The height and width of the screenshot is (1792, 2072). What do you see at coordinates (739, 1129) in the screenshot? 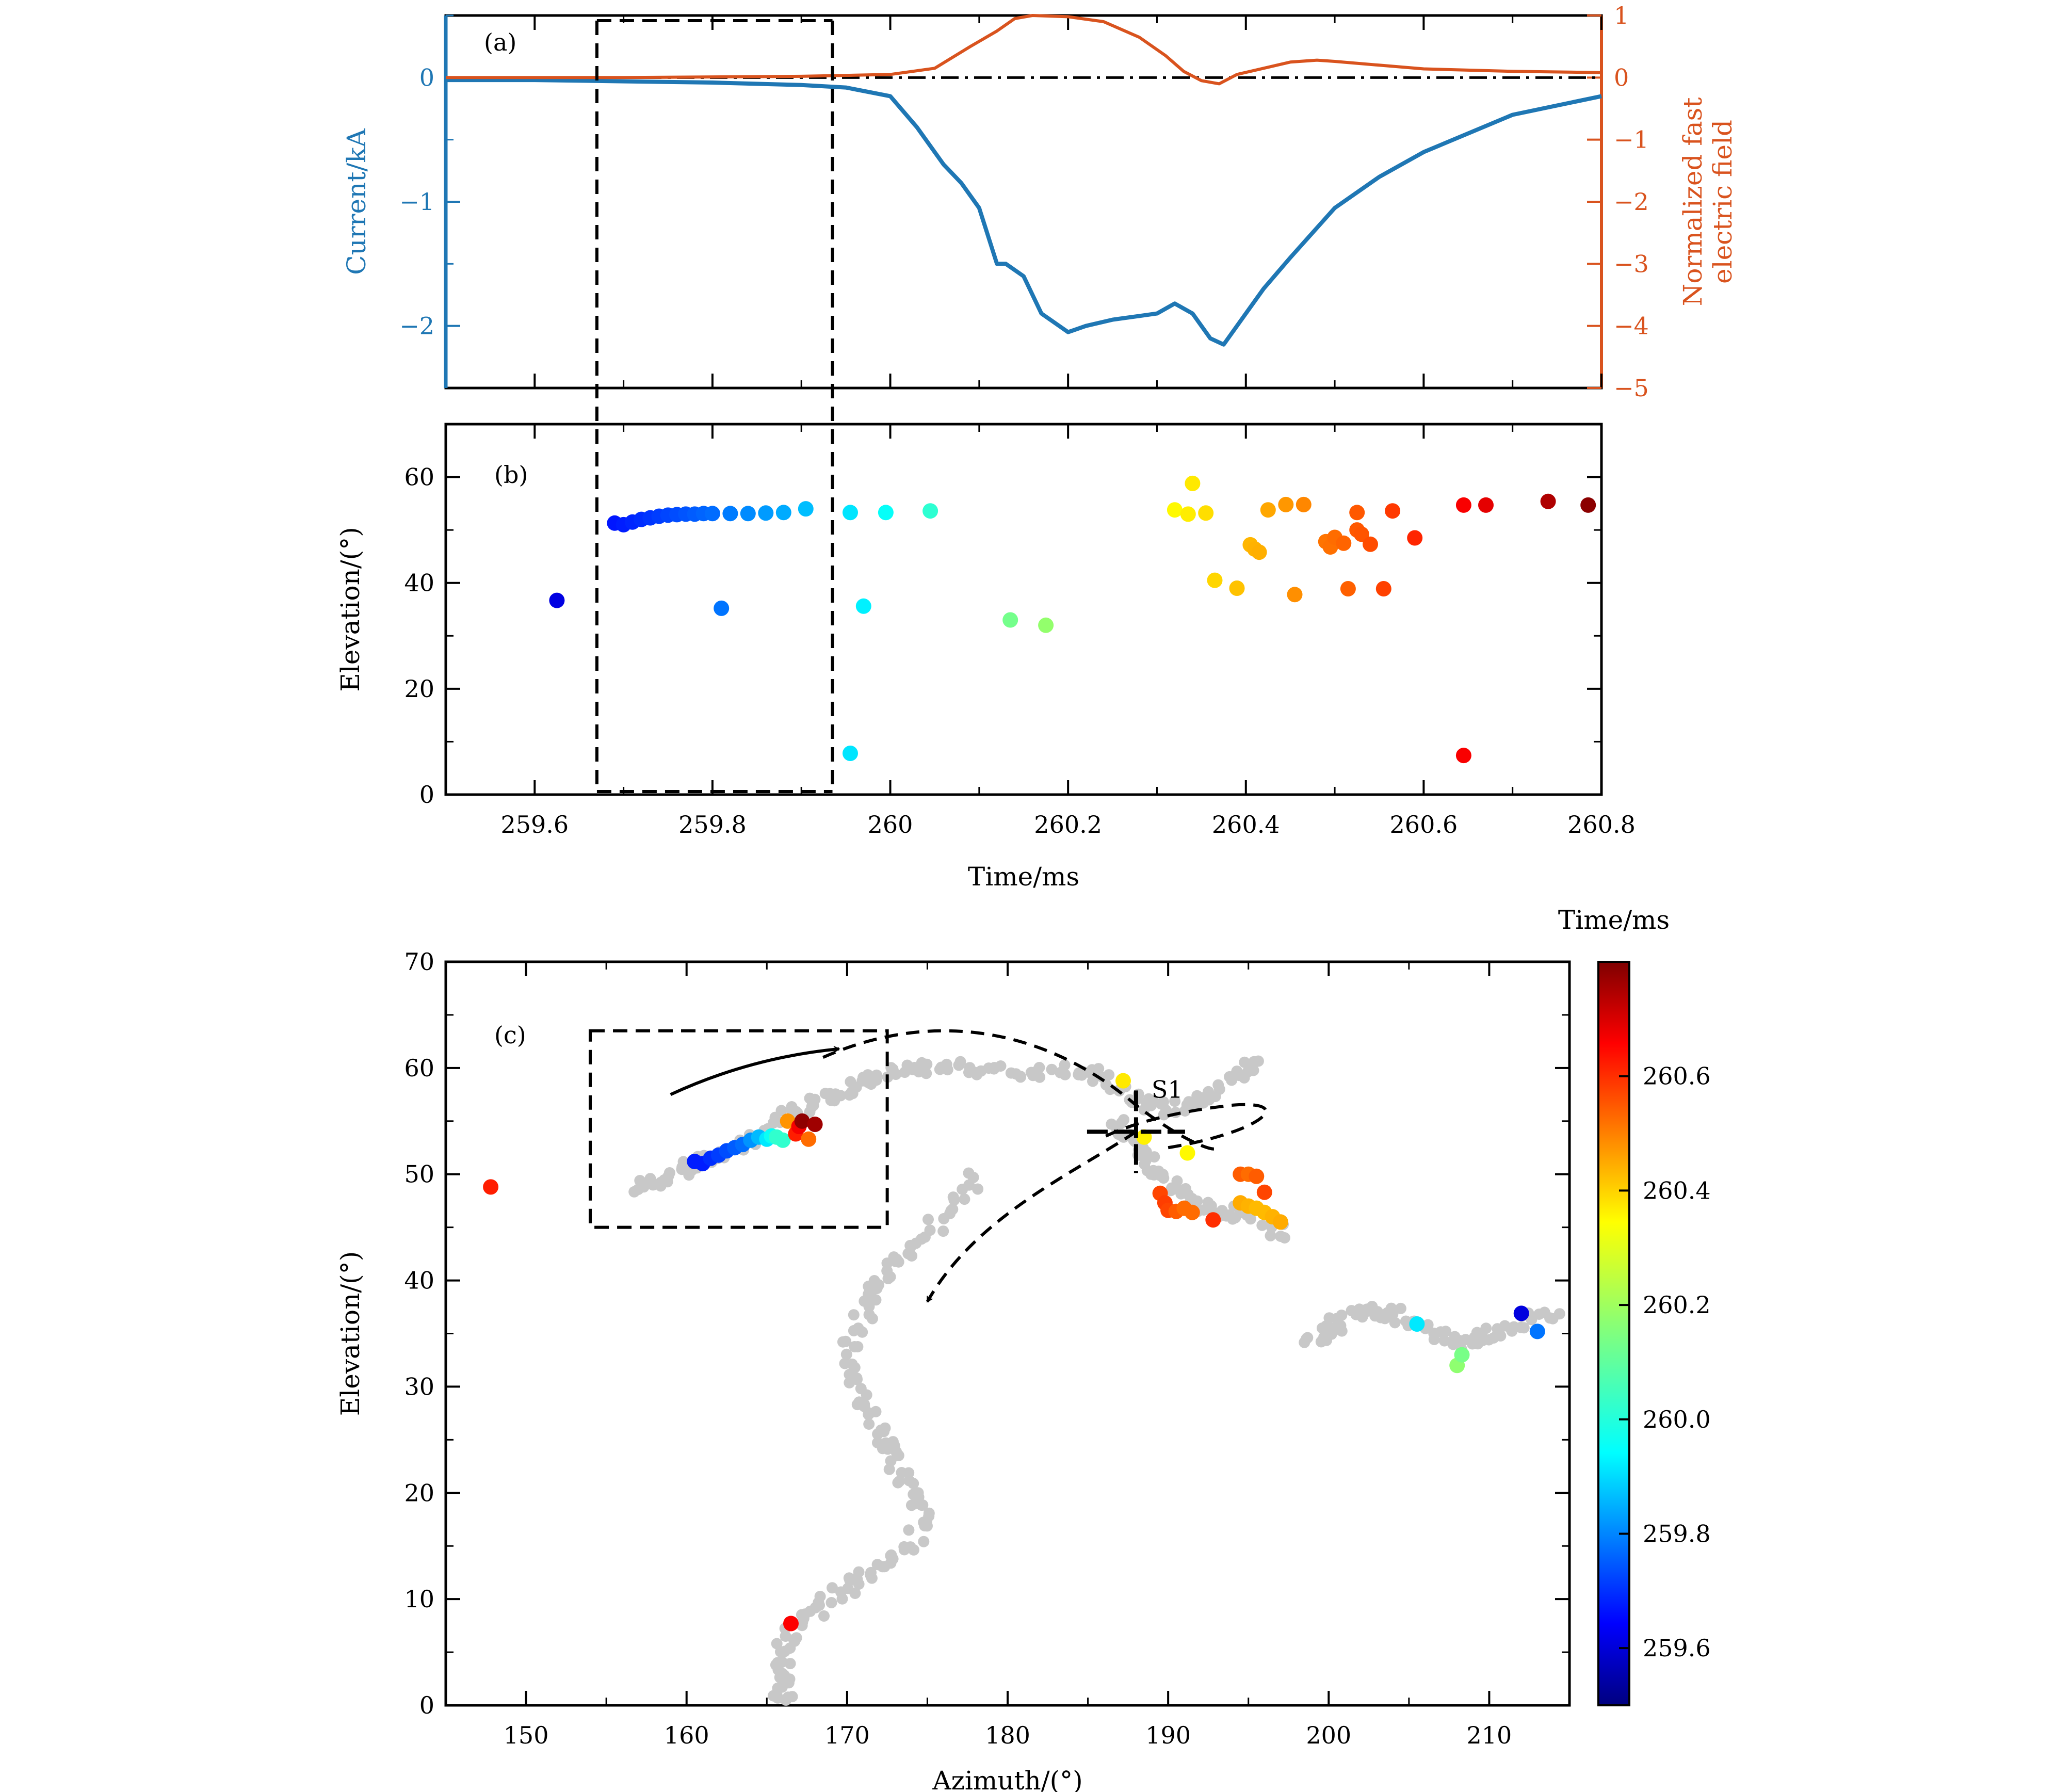
I see `region-box-c` at bounding box center [739, 1129].